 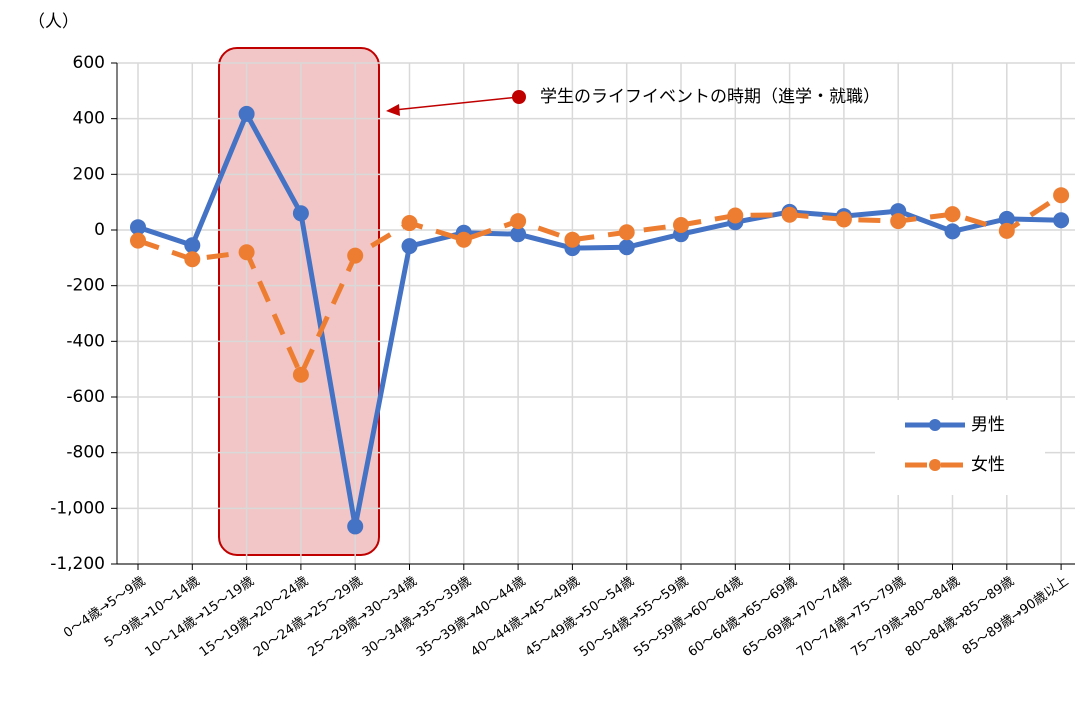 I want to click on annotation: 学生のライフイベントの時期（進学・就職）, so click(x=710, y=97).